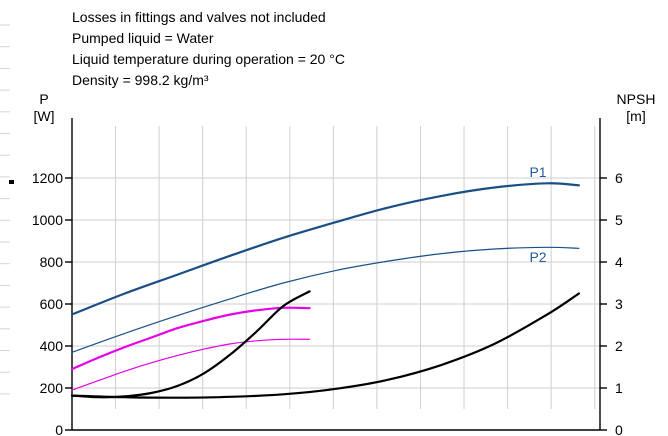  I want to click on left-tick-label: 0, so click(59, 429).